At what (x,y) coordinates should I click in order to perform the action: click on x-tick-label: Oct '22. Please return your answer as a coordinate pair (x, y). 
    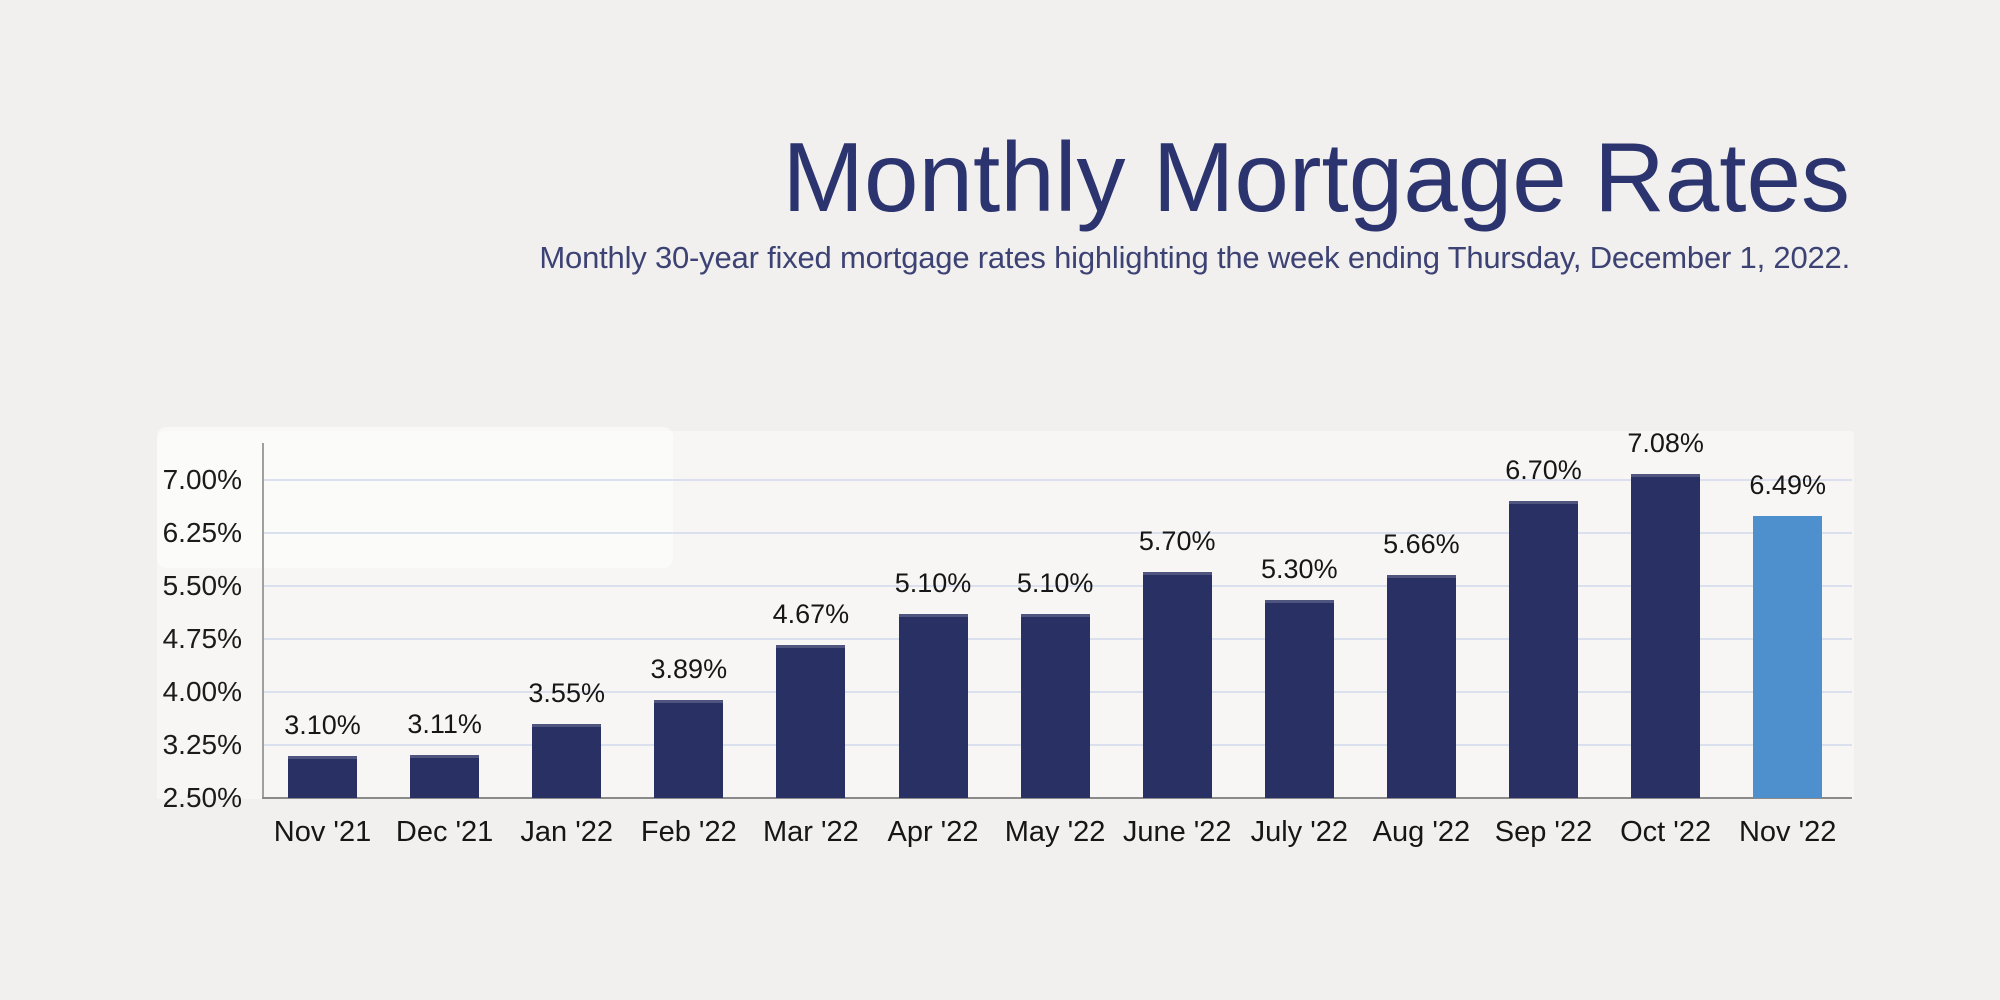
    Looking at the image, I should click on (1666, 832).